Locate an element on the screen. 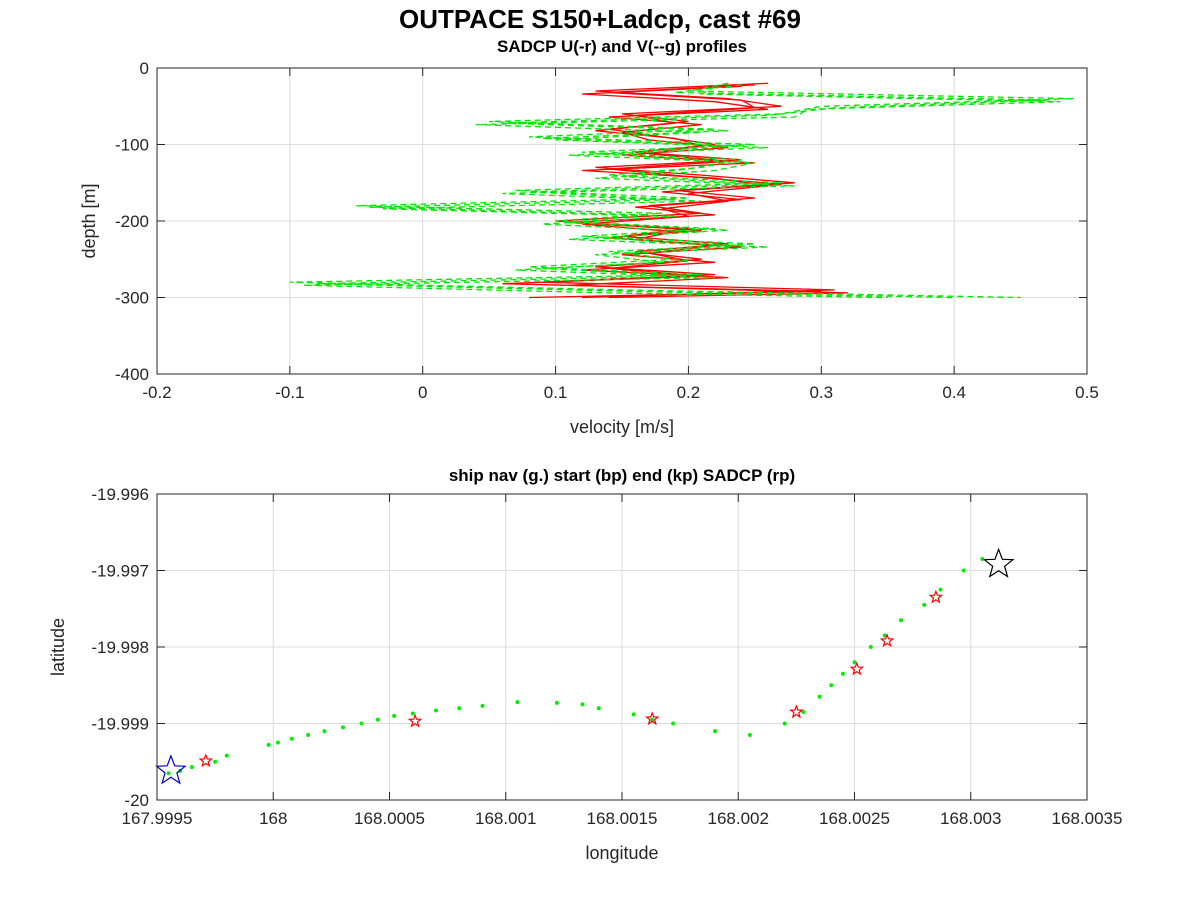 Image resolution: width=1200 pixels, height=900 pixels. profile-xtick-label: 0.4 is located at coordinates (954, 392).